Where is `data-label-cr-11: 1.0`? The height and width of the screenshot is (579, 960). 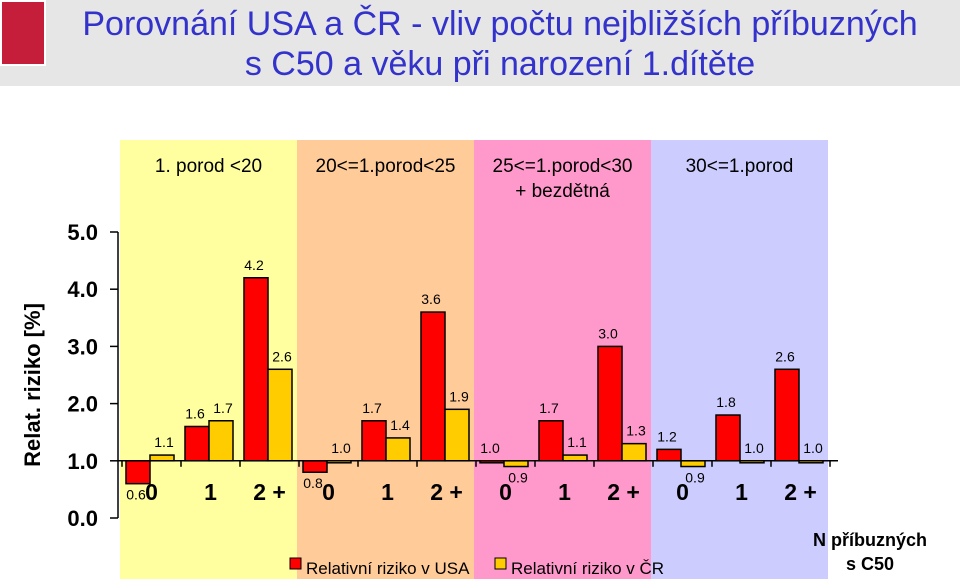
data-label-cr-11: 1.0 is located at coordinates (754, 448).